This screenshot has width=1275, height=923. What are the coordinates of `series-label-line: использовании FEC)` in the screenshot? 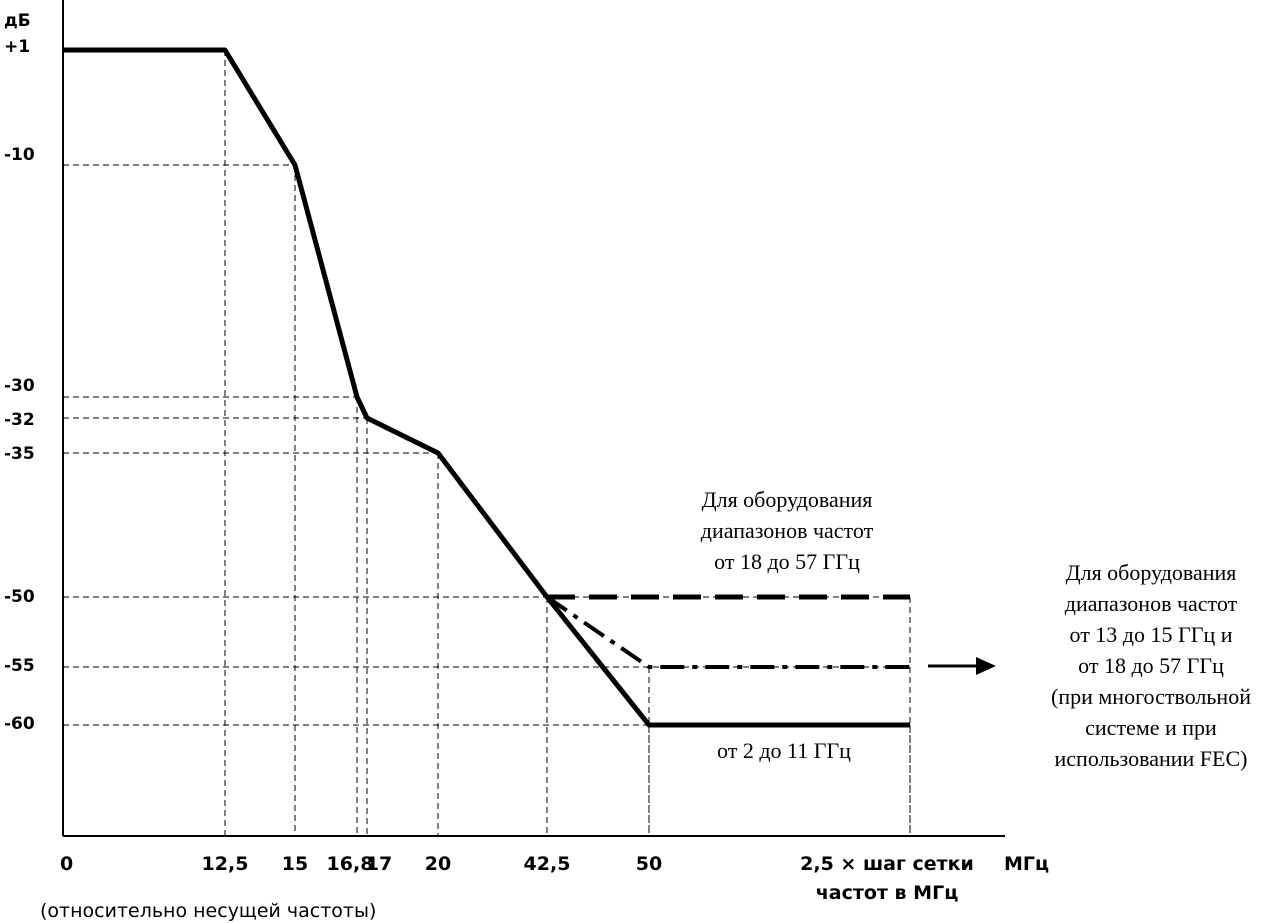 It's located at (1151, 758).